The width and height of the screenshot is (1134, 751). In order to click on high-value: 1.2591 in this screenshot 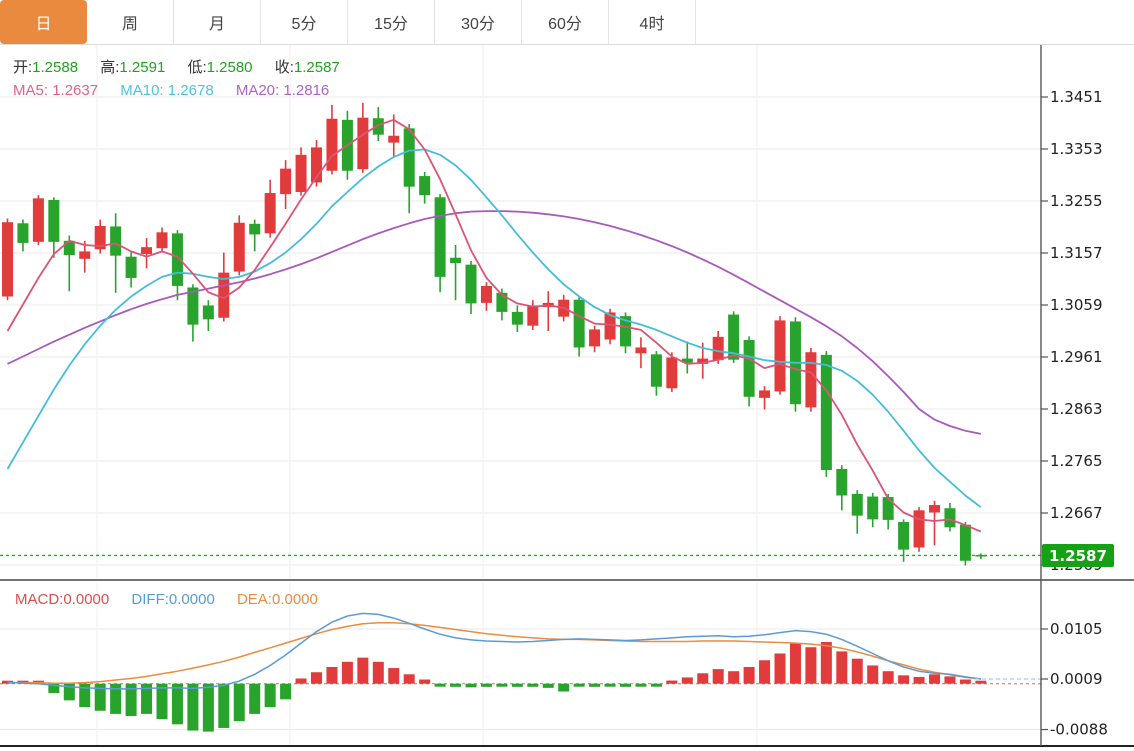, I will do `click(142, 67)`.